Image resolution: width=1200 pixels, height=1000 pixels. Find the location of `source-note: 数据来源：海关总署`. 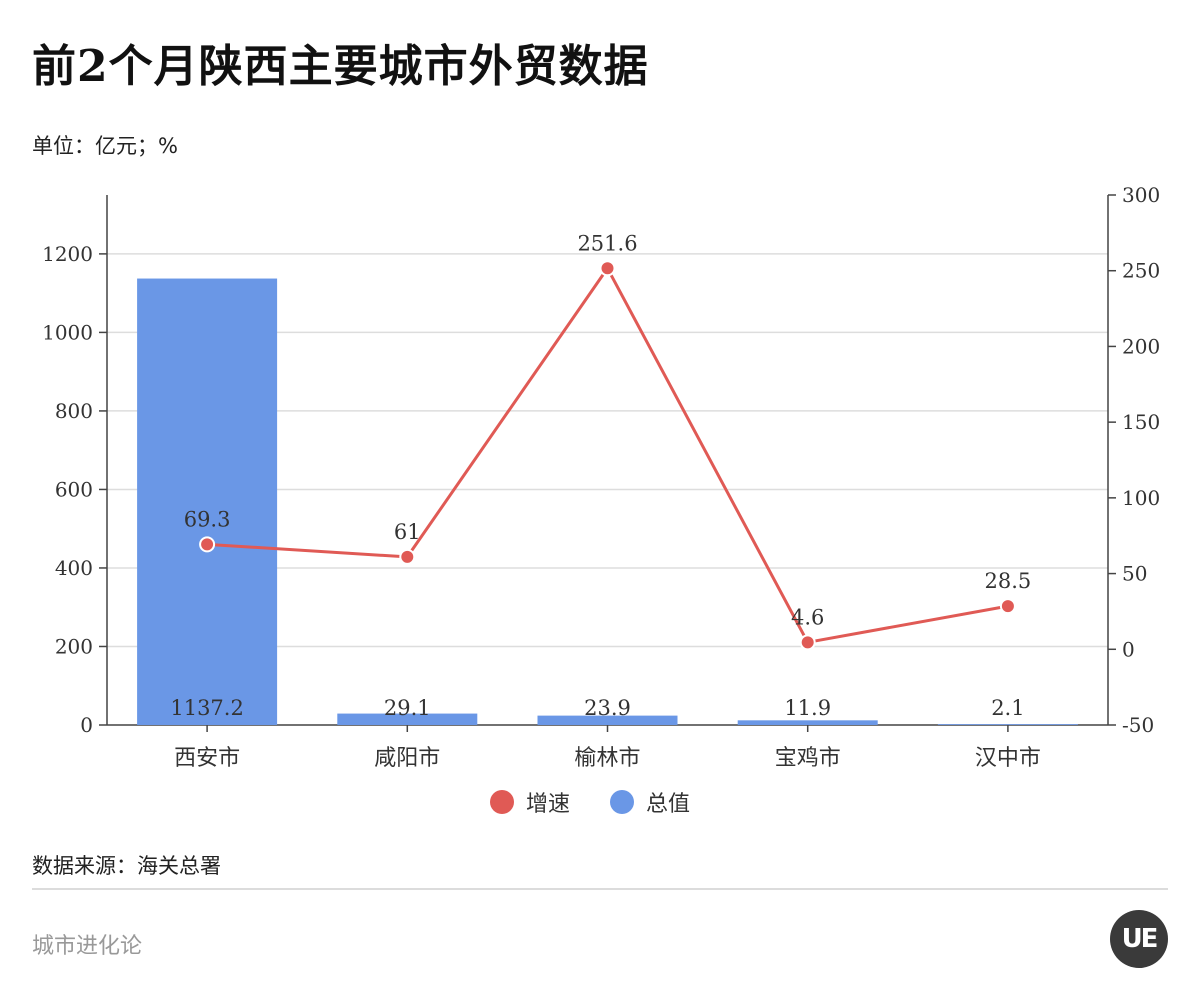

source-note: 数据来源：海关总署 is located at coordinates (126, 866).